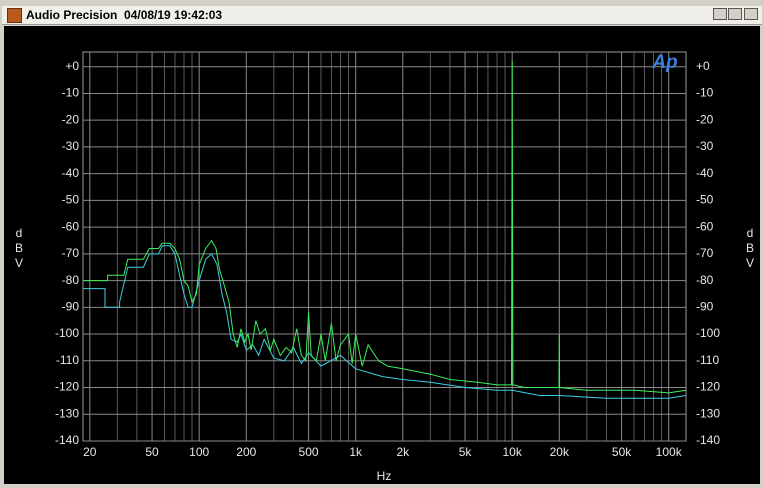 The height and width of the screenshot is (488, 764). I want to click on y-tick-label: -60, so click(71, 226).